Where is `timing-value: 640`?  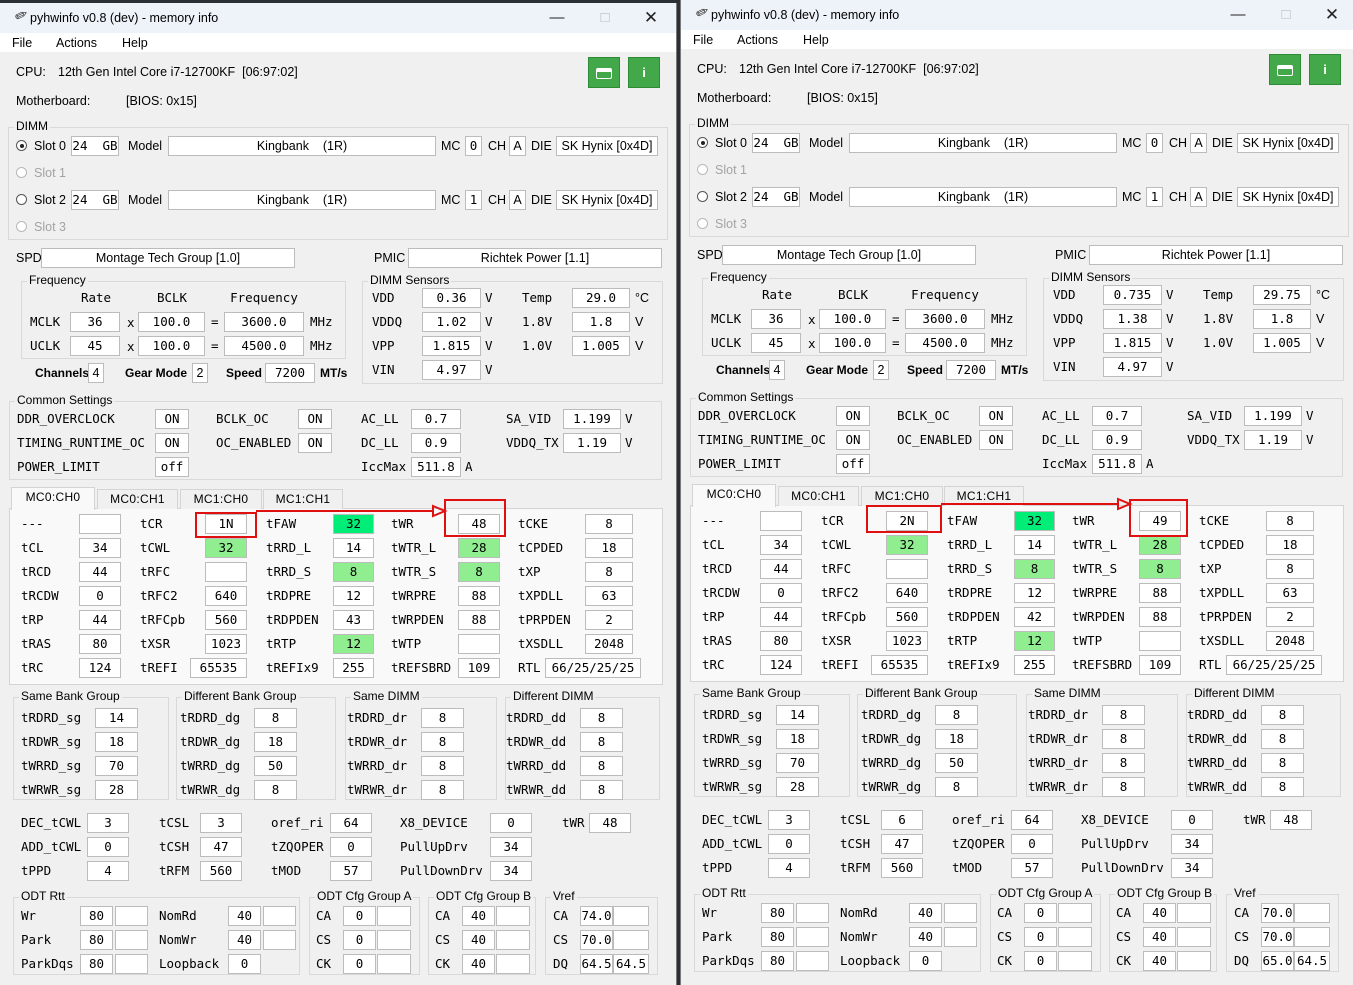
timing-value: 640 is located at coordinates (907, 593).